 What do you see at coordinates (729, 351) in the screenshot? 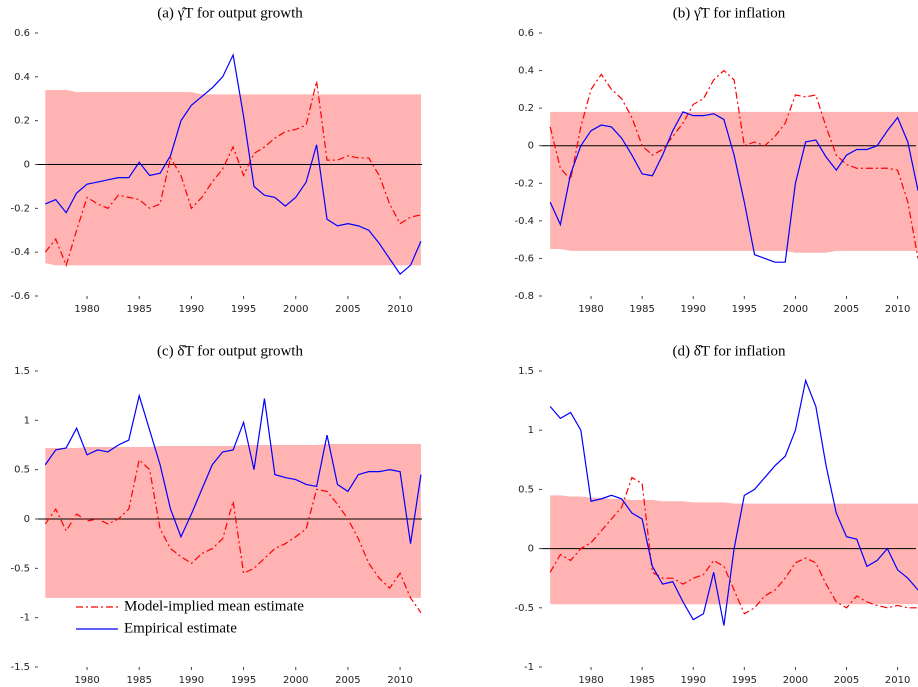
I see `panel-title: (d) δ̂T for inflation` at bounding box center [729, 351].